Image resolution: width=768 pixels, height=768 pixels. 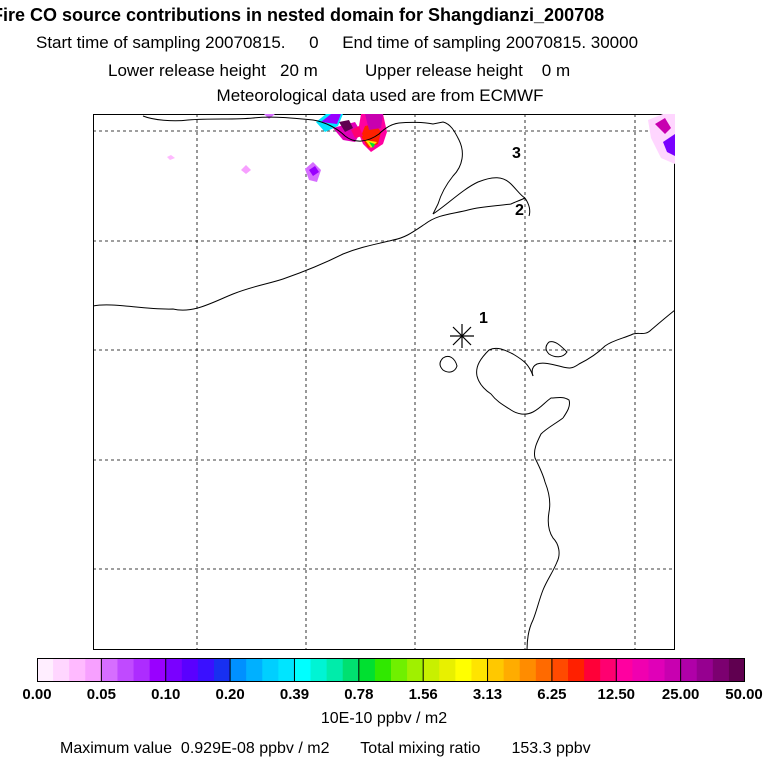 What do you see at coordinates (462, 336) in the screenshot?
I see `release-site-marker` at bounding box center [462, 336].